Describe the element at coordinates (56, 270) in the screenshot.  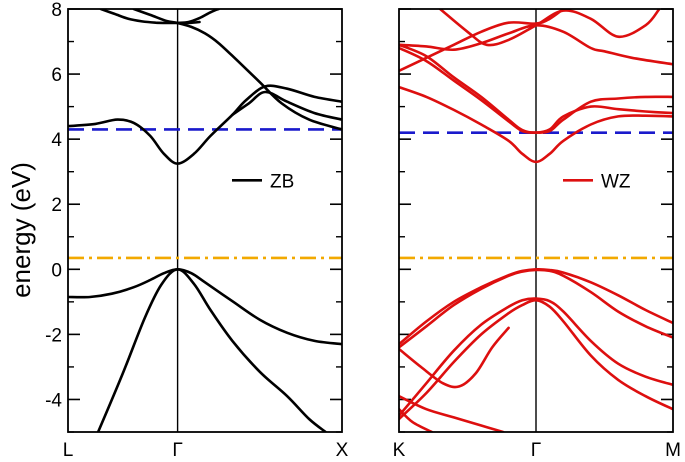
I see `y-tick-label: 0` at that location.